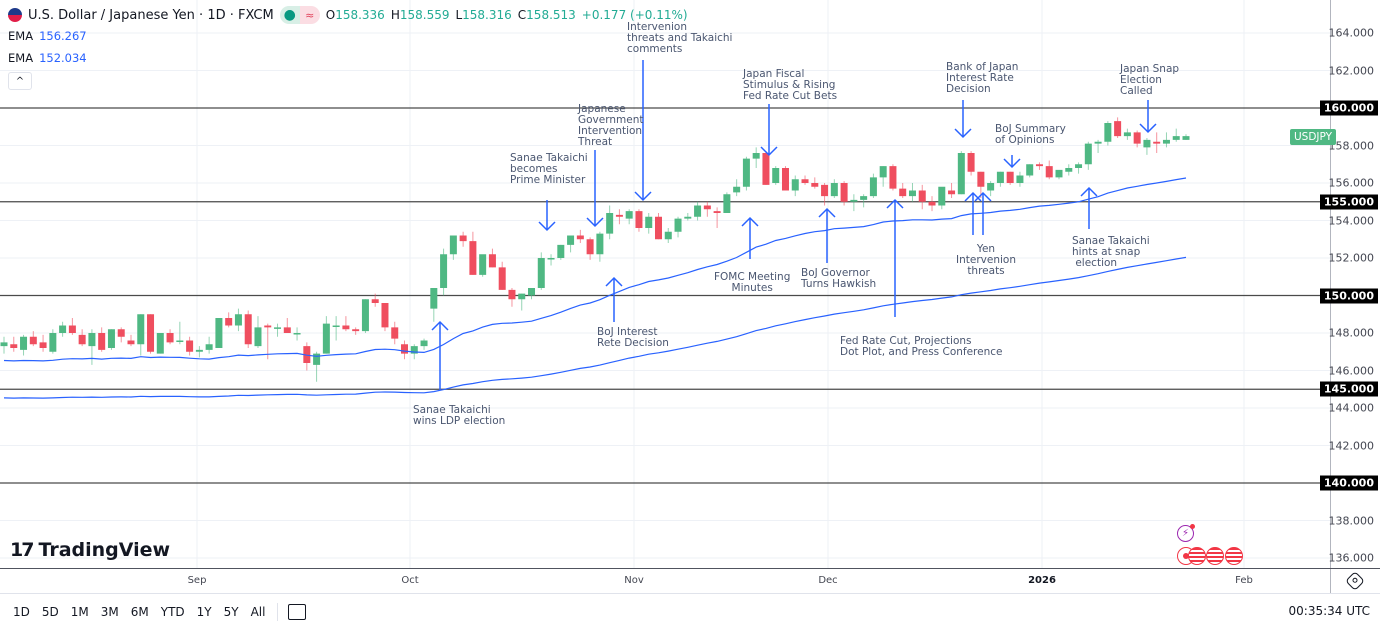 This screenshot has height=630, width=1380. What do you see at coordinates (197, 580) in the screenshot?
I see `time-tick-label: Sep` at bounding box center [197, 580].